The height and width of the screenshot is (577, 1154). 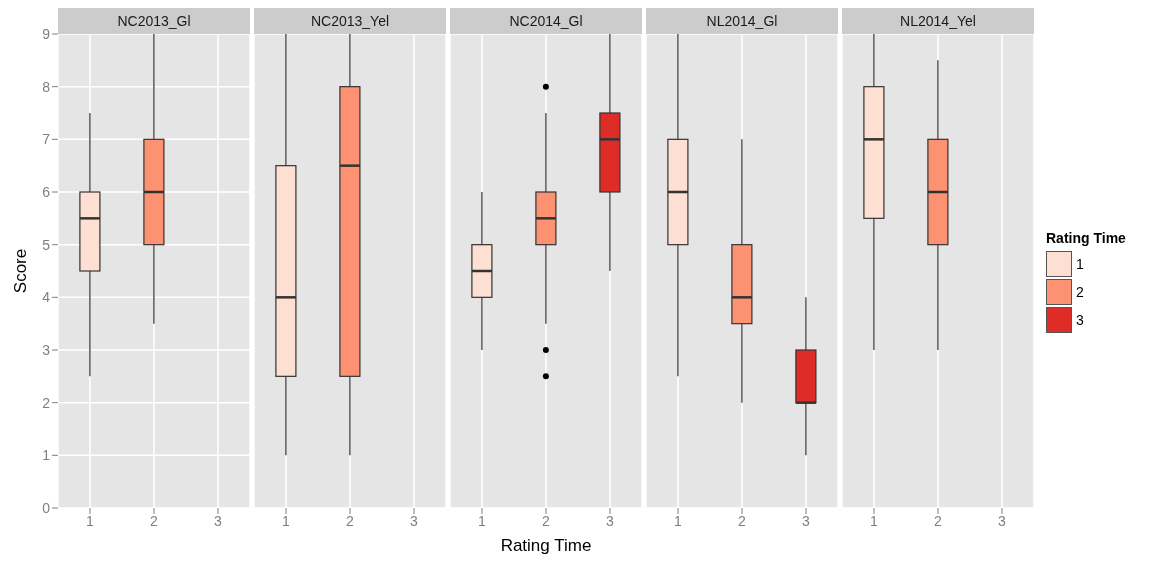 What do you see at coordinates (742, 21) in the screenshot?
I see `chart-title: NL2014_Gl` at bounding box center [742, 21].